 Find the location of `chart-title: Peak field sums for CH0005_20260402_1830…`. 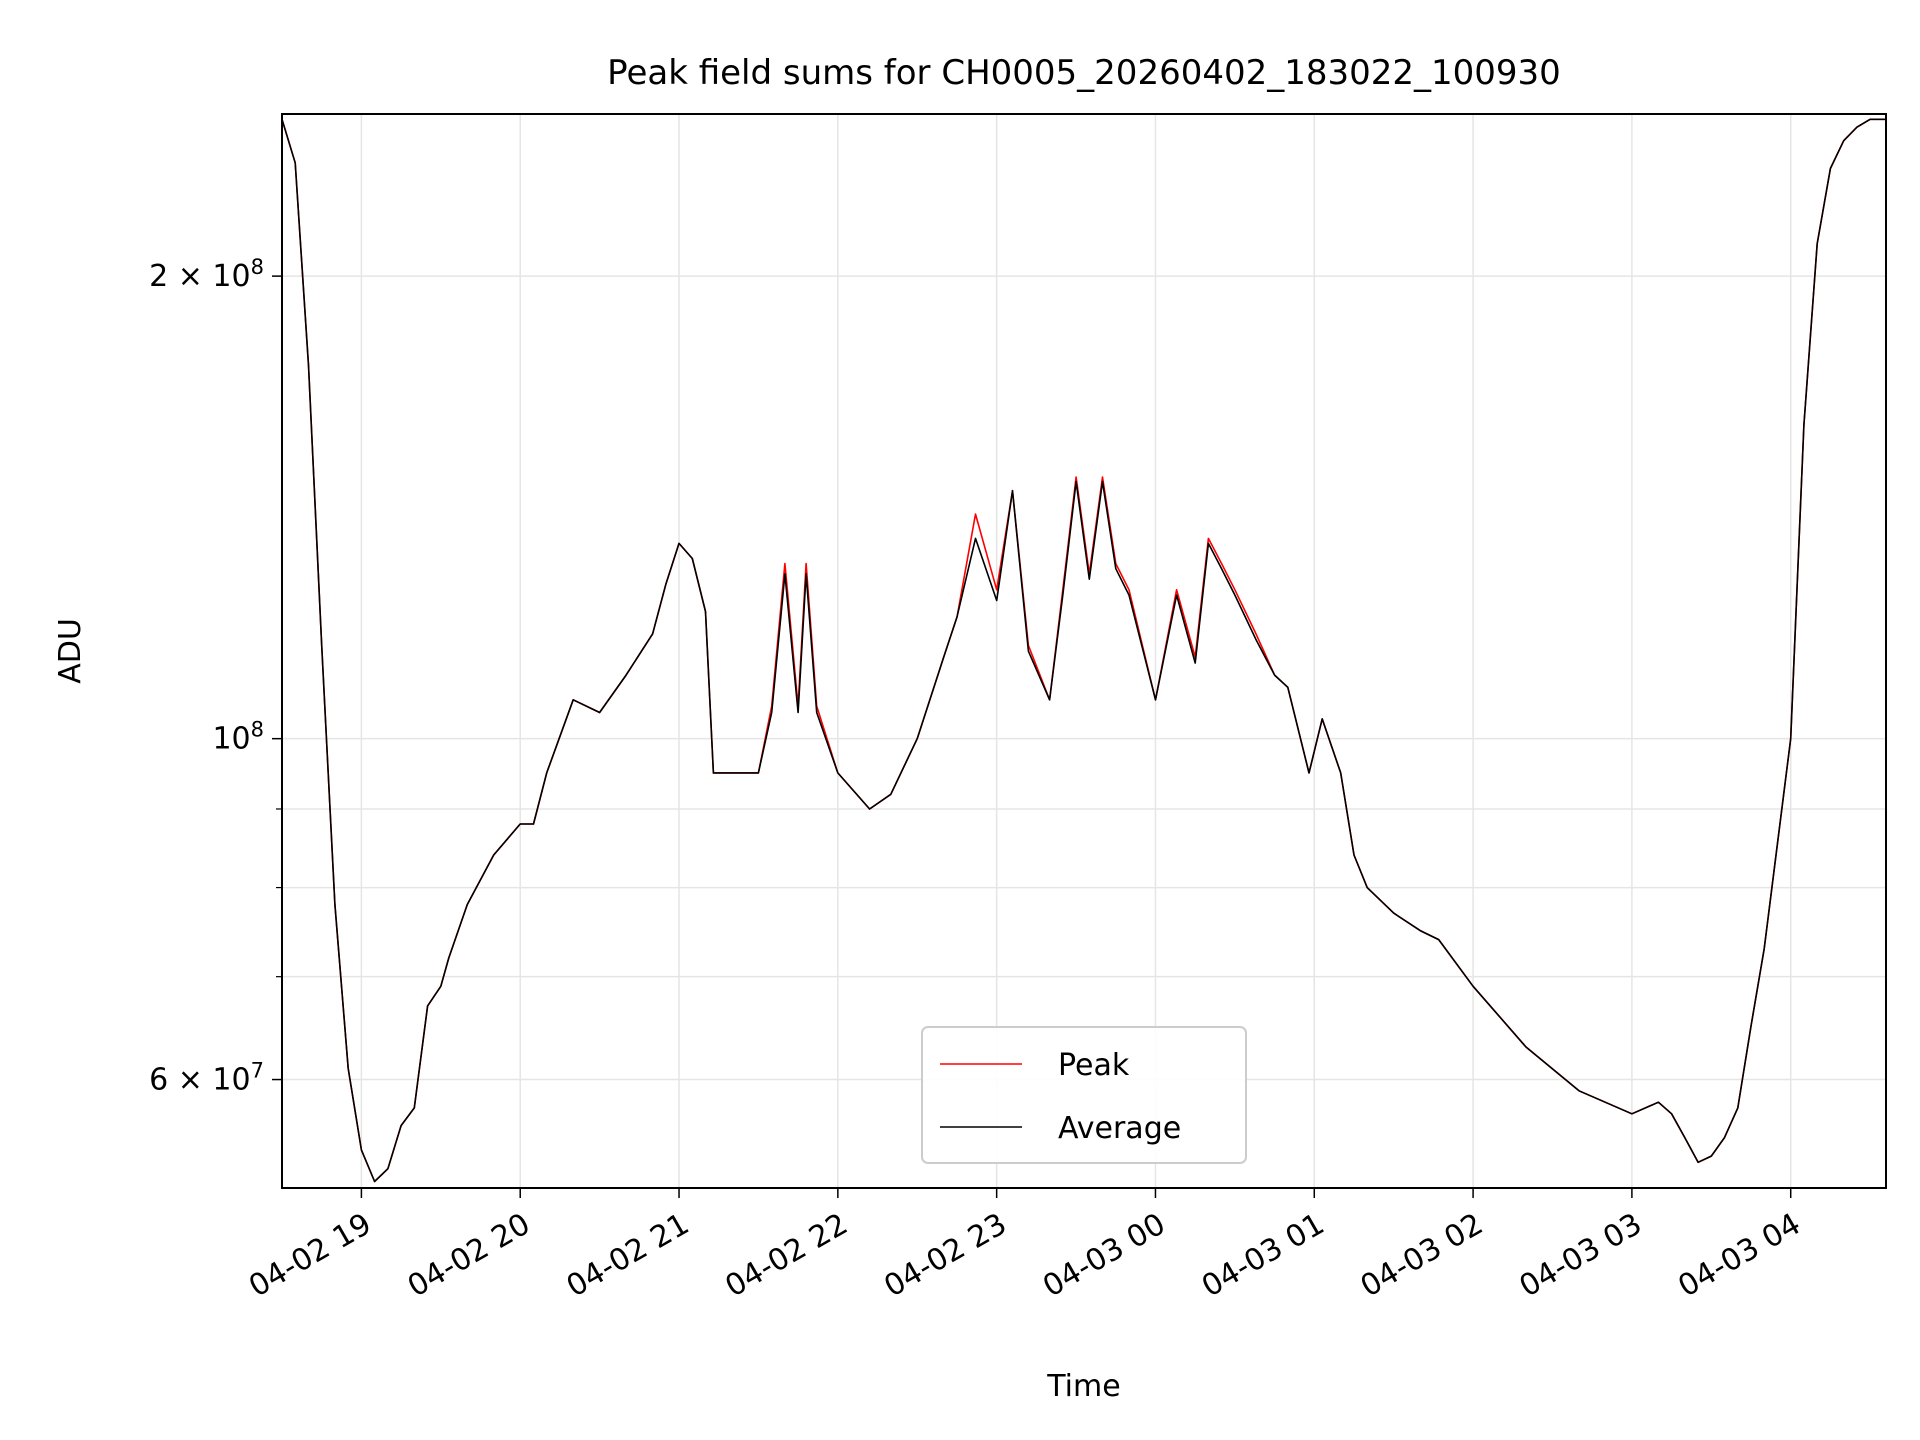

chart-title: Peak field sums for CH0005_20260402_1830… is located at coordinates (1084, 73).